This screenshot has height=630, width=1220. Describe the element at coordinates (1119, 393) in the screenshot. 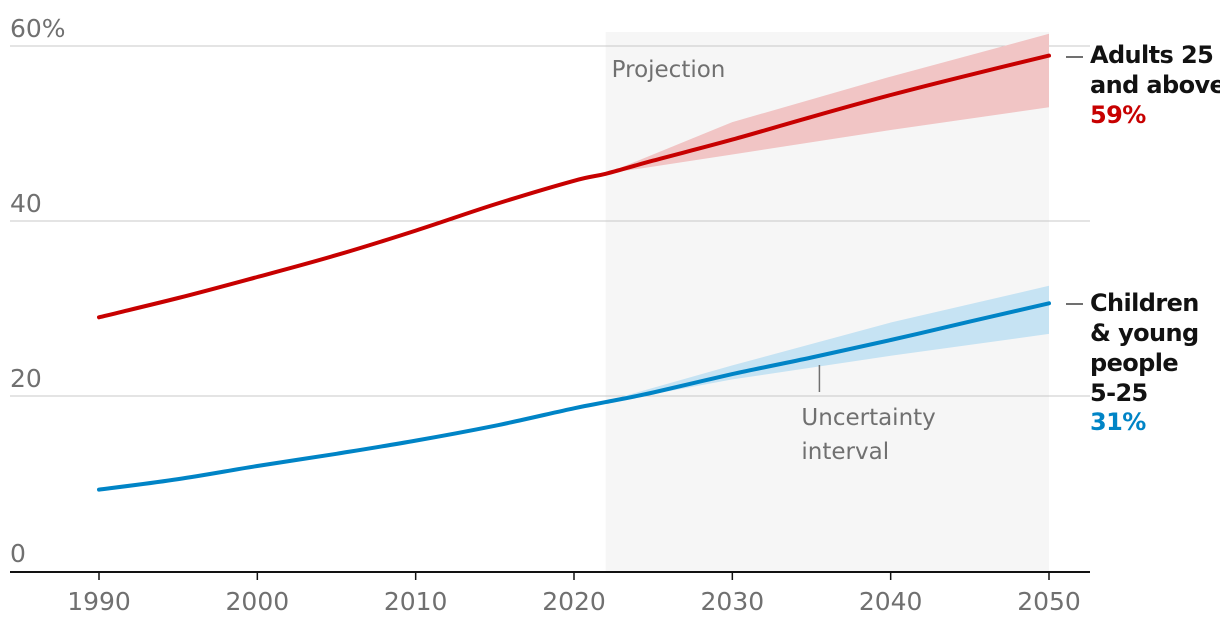

I see `legend-name-children: 5-25` at that location.